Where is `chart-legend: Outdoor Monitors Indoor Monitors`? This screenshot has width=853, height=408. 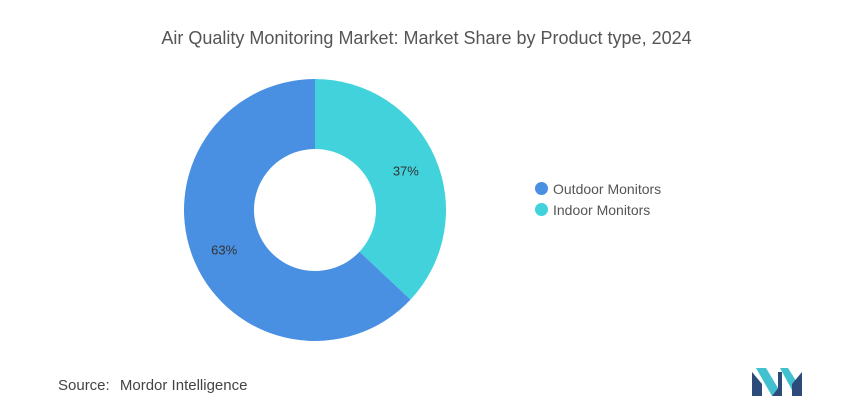
chart-legend: Outdoor Monitors Indoor Monitors is located at coordinates (598, 199).